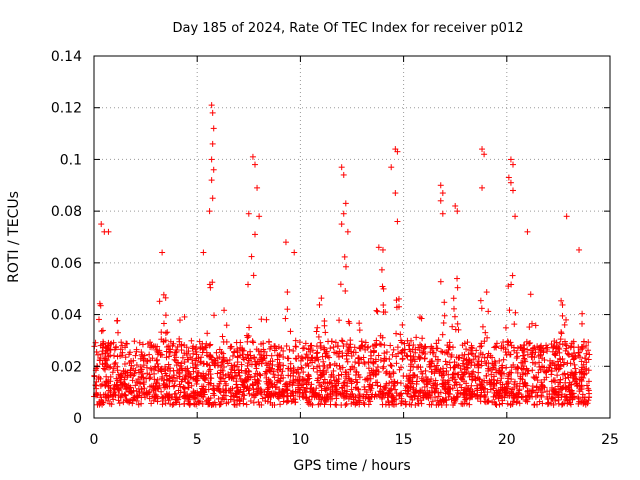  What do you see at coordinates (66, 367) in the screenshot?
I see `y-tick-label: 0.02` at bounding box center [66, 367].